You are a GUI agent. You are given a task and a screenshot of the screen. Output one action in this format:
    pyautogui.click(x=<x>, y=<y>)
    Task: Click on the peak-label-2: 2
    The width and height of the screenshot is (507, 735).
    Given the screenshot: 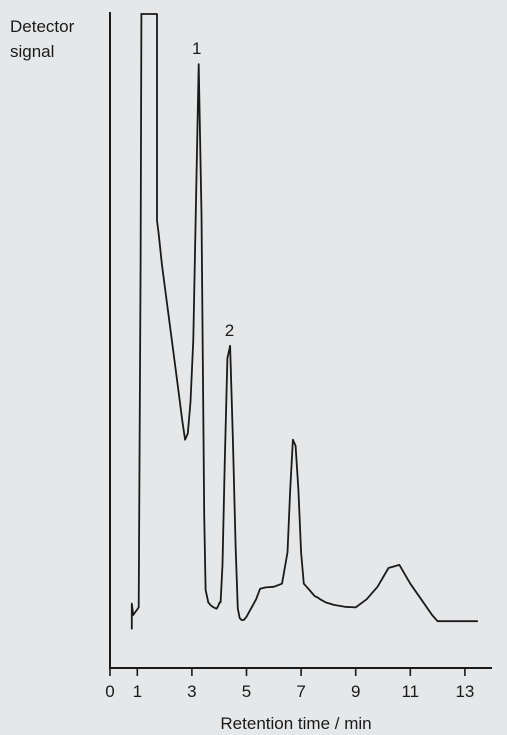 What is the action you would take?
    pyautogui.click(x=229, y=330)
    